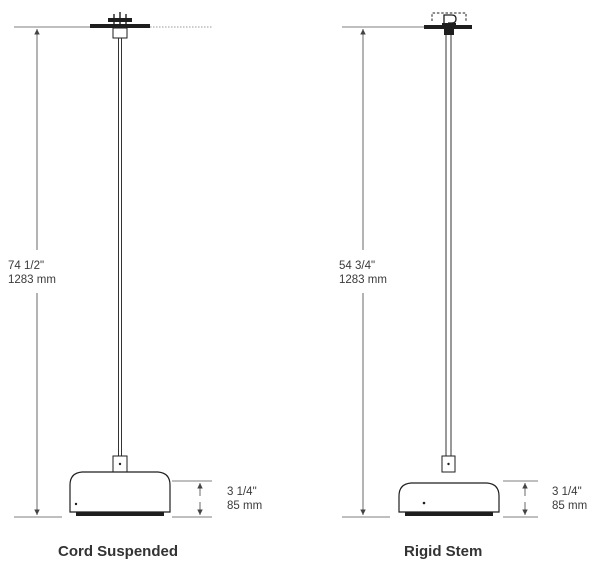 Image resolution: width=598 pixels, height=564 pixels. I want to click on caption-rigid-stem: Rigid Stem, so click(443, 551).